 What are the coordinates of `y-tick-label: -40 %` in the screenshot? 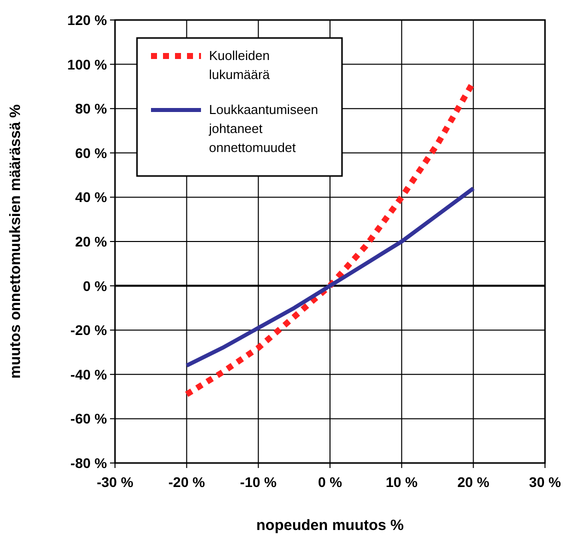 It's located at (89, 374).